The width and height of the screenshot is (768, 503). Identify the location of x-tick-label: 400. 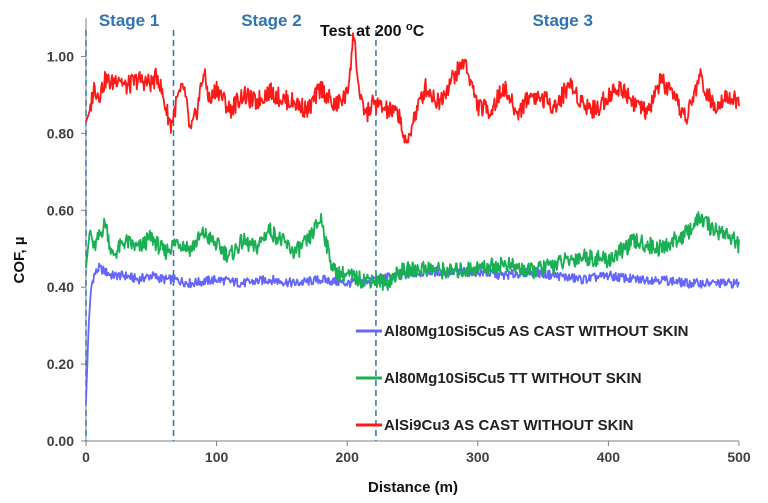
(609, 457).